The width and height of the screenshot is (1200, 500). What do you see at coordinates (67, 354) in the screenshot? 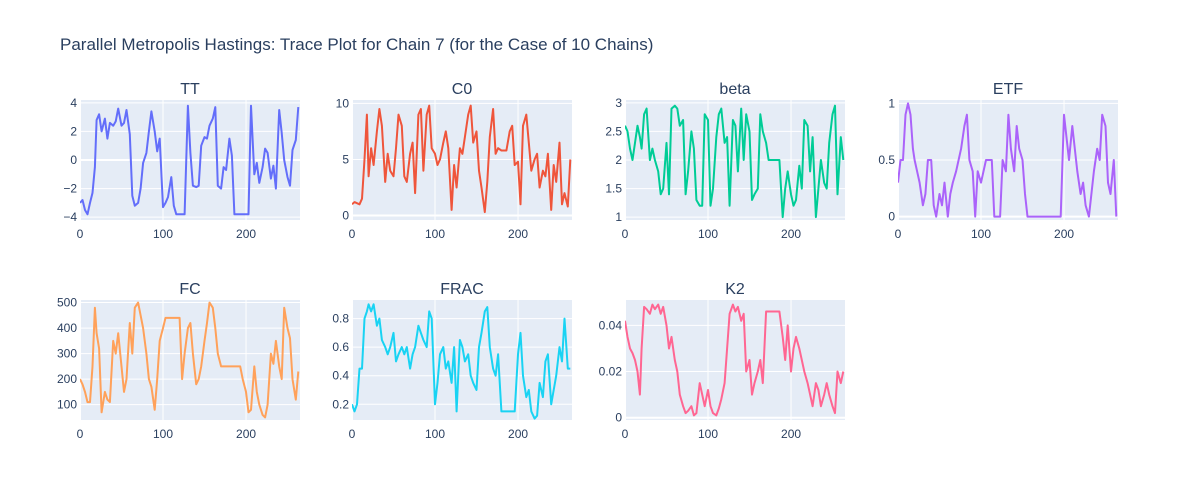
I see `y-tick-label: 300` at bounding box center [67, 354].